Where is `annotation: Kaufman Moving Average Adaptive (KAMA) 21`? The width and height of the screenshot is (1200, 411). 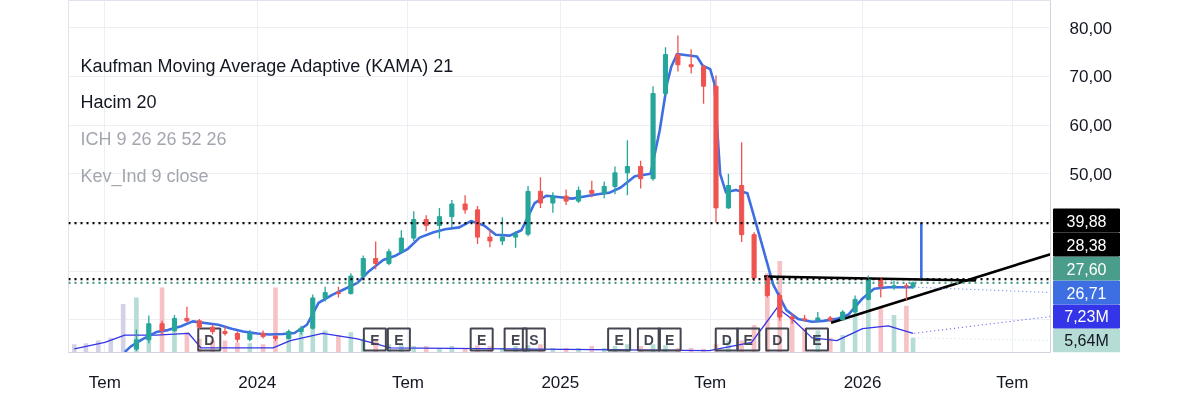
annotation: Kaufman Moving Average Adaptive (KAMA) 21 is located at coordinates (267, 65).